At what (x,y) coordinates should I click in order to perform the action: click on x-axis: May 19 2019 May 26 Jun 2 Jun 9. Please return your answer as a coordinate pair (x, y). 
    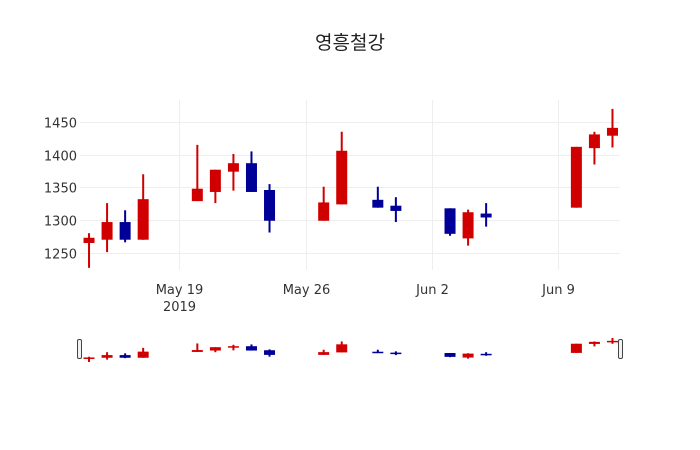
    Looking at the image, I should click on (365, 299).